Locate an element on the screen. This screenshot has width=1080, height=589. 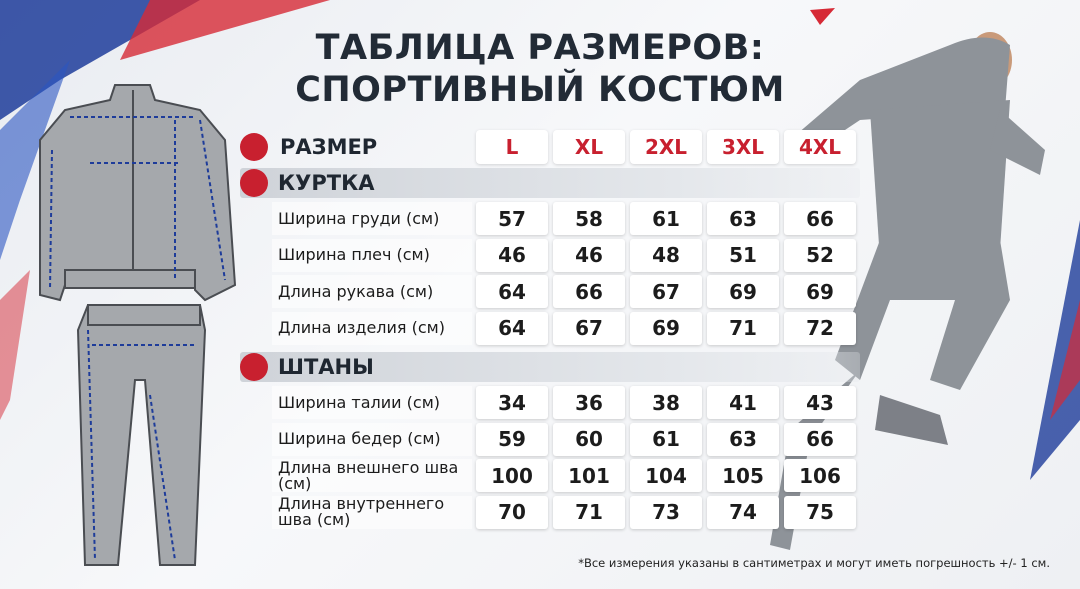
value-cell: 105 is located at coordinates (743, 475).